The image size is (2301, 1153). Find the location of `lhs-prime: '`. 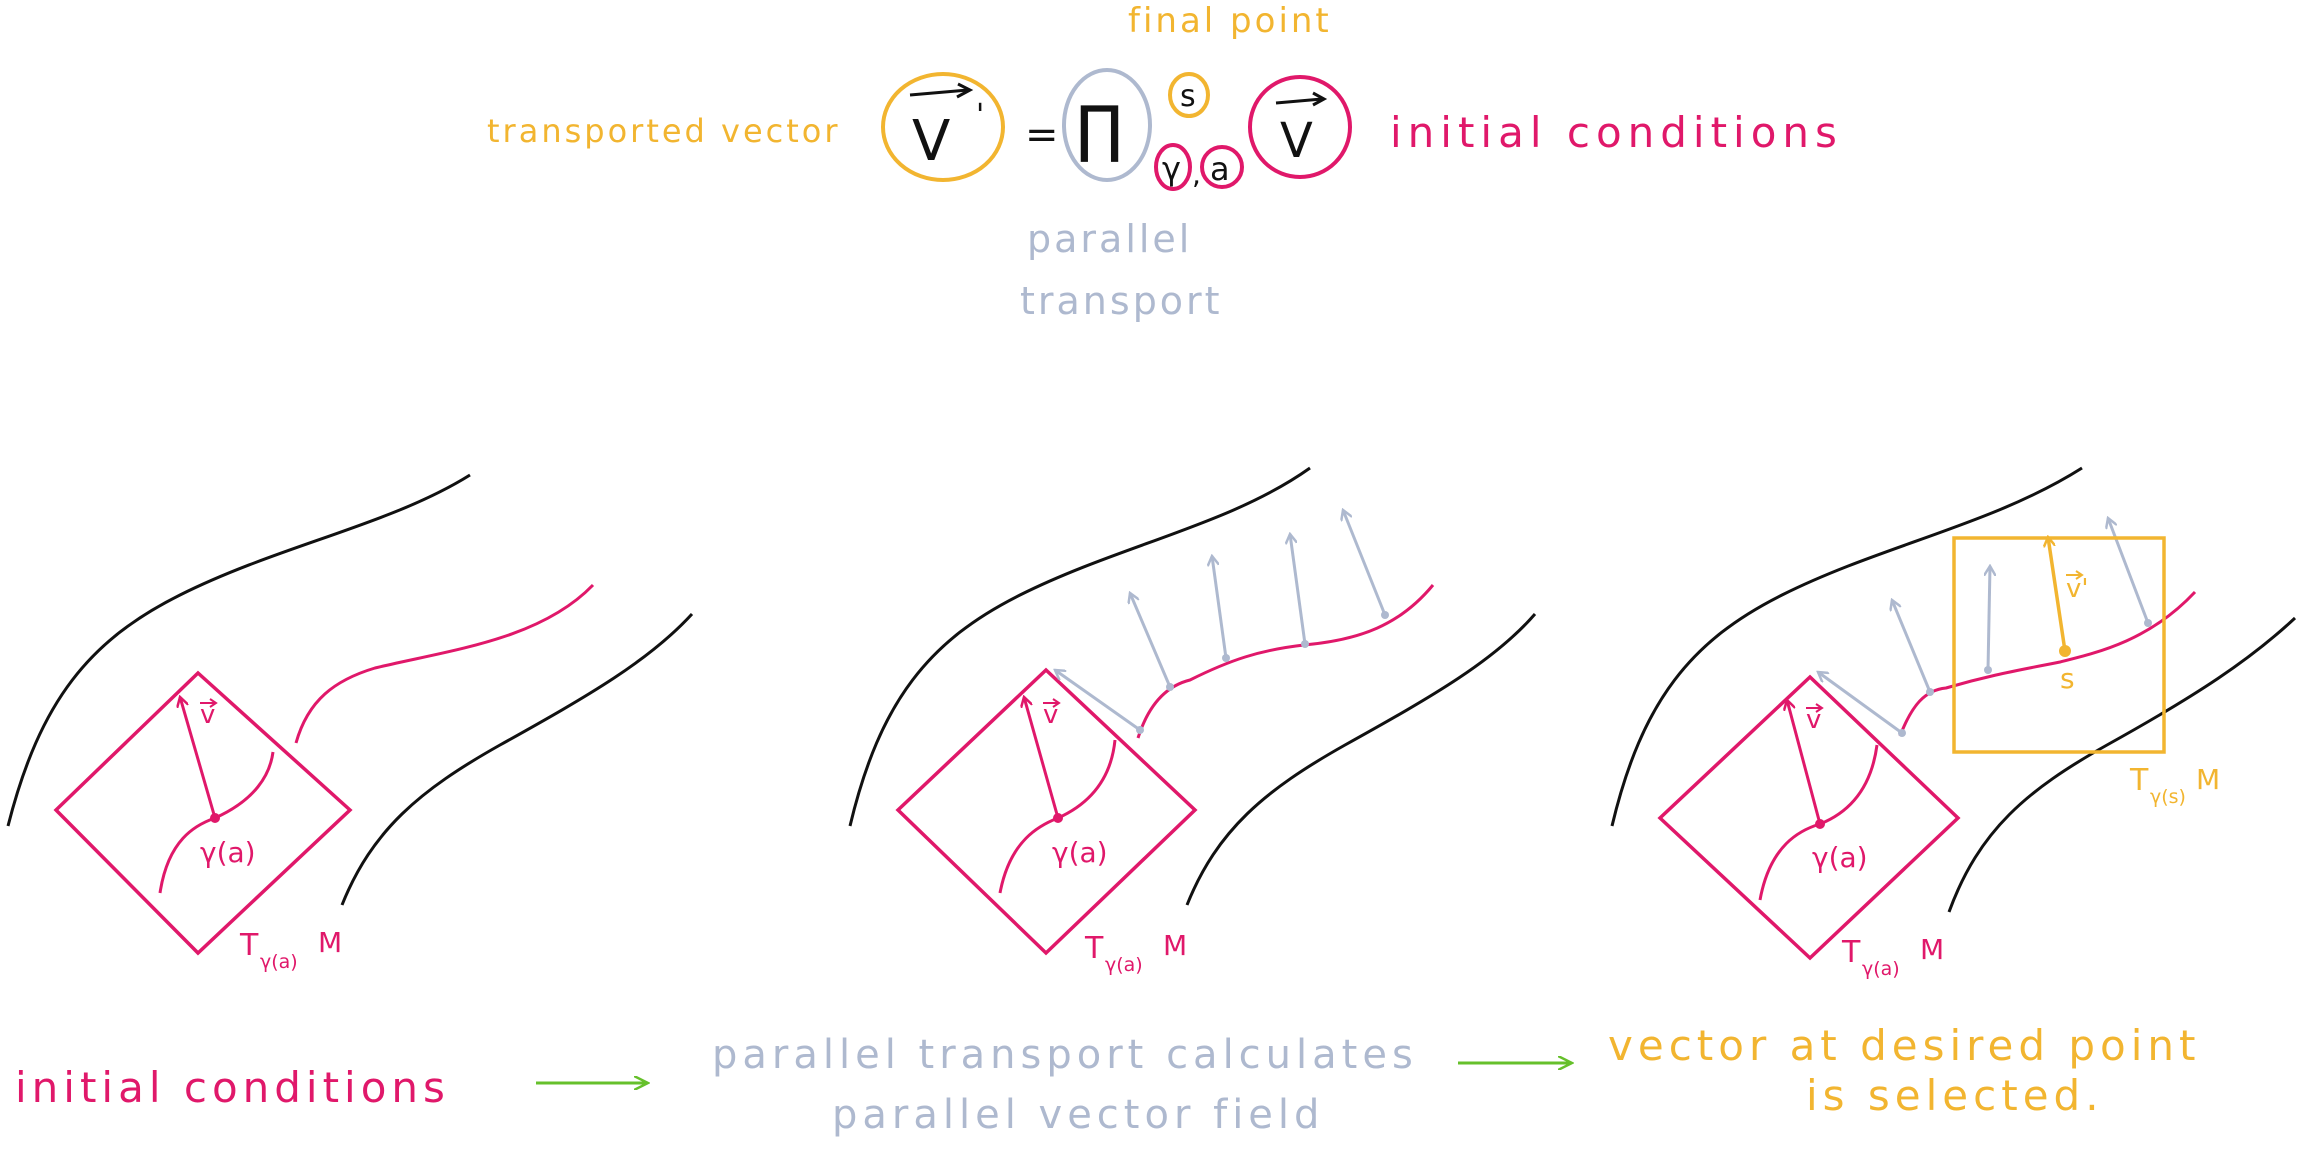

lhs-prime: ' is located at coordinates (980, 115).